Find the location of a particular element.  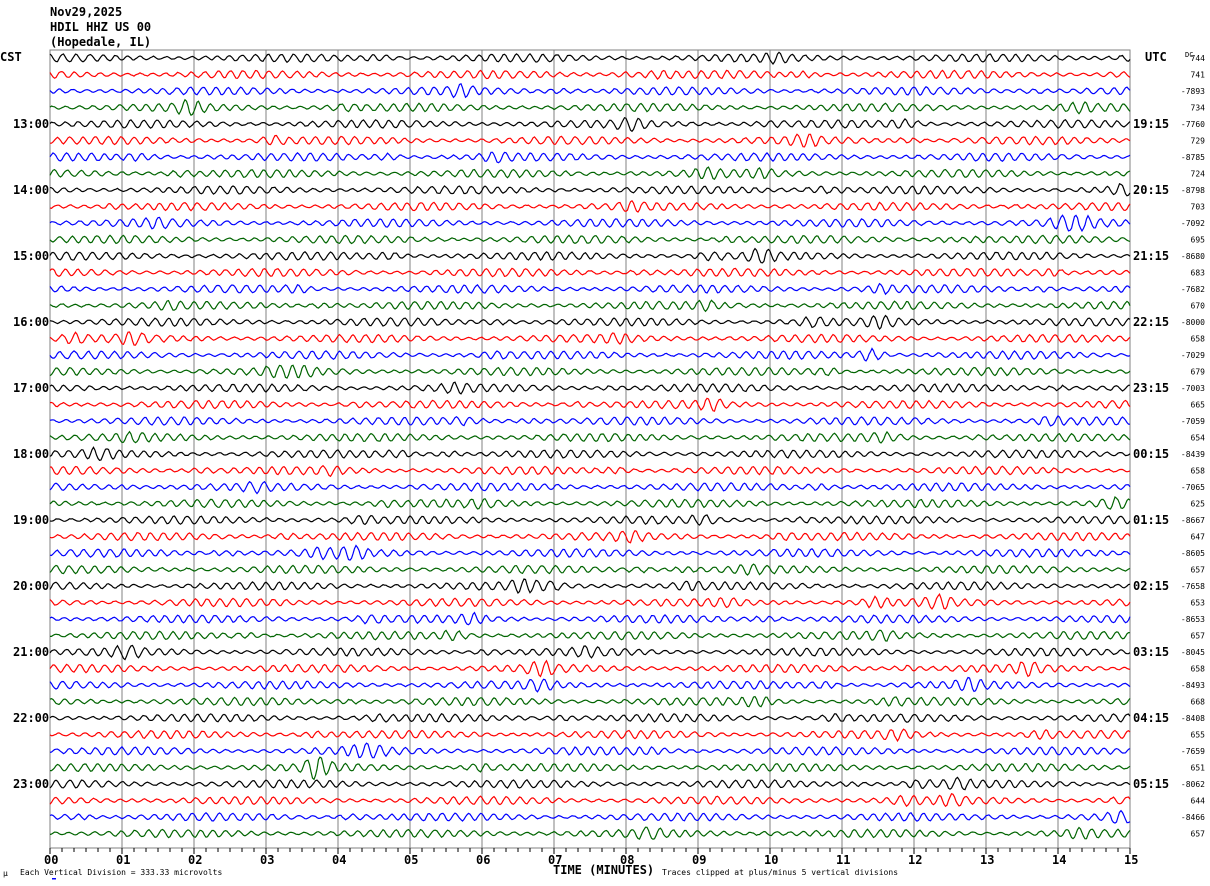

x-tick-label: 08 is located at coordinates (627, 860).